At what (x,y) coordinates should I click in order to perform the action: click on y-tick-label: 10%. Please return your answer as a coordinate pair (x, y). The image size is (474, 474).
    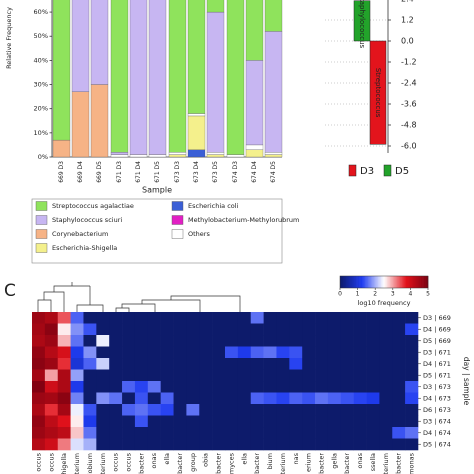
    Looking at the image, I should click on (41, 133).